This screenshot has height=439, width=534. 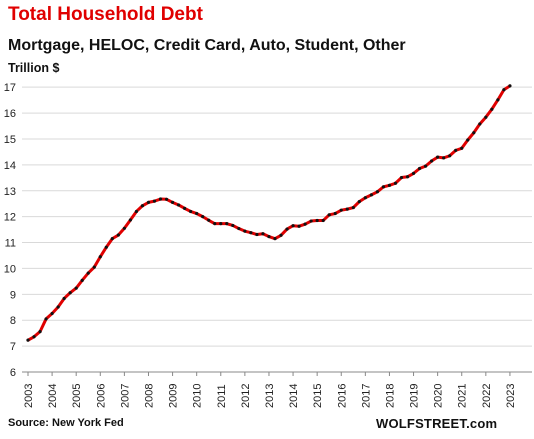 I want to click on y-tick-label-13: 13, so click(x=10, y=192).